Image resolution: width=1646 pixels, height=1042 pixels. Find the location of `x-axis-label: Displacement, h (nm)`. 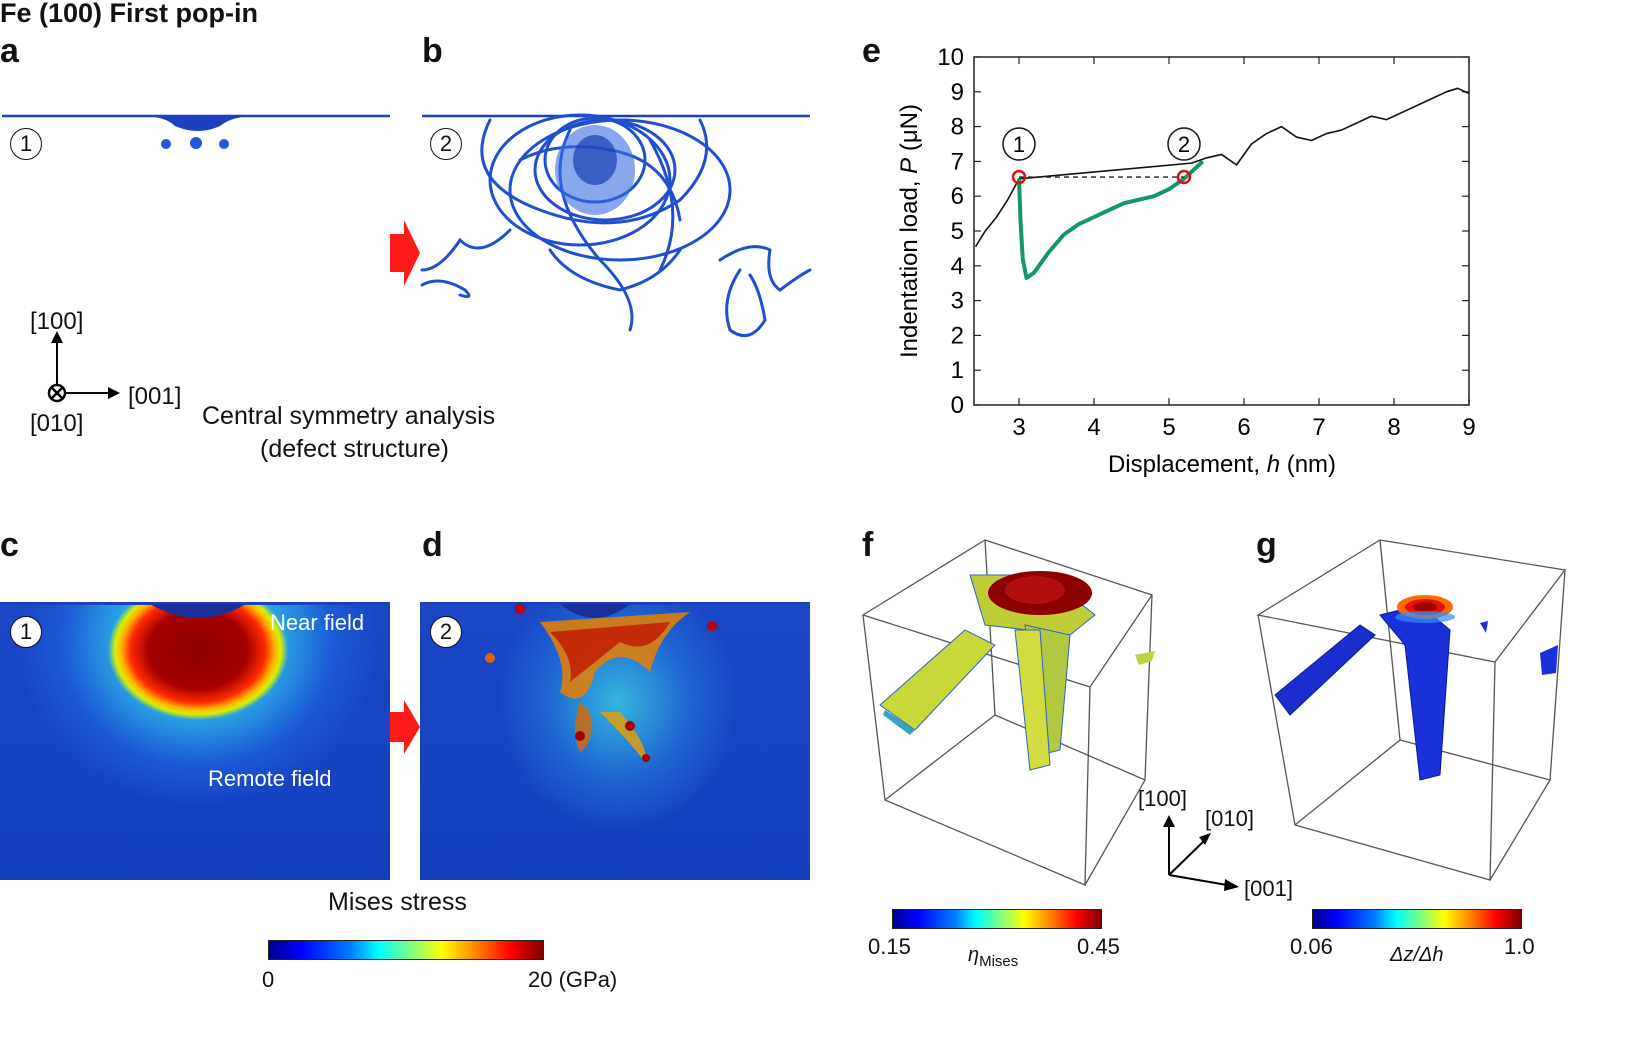

x-axis-label: Displacement, h (nm) is located at coordinates (1222, 464).